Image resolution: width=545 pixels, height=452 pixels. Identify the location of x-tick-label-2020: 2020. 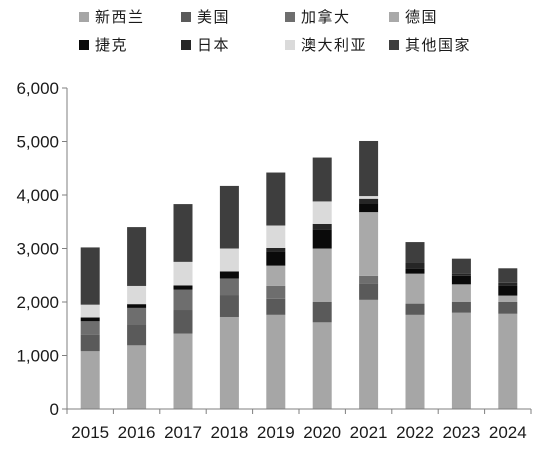
(322, 432).